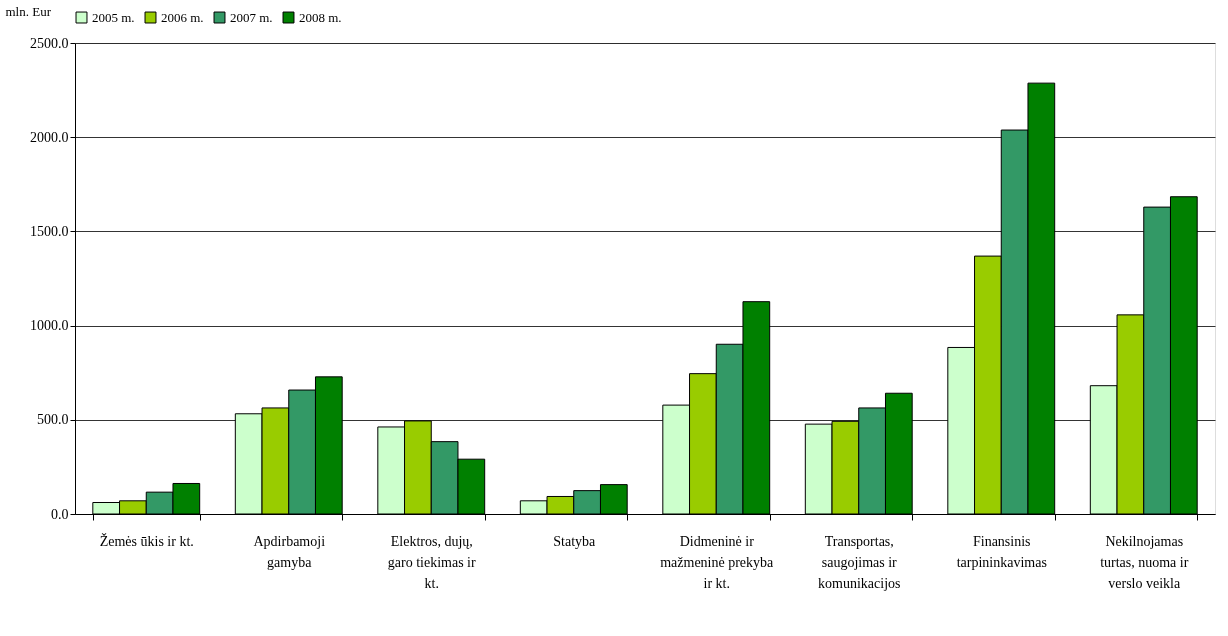 The width and height of the screenshot is (1228, 636). I want to click on x-tick-label: Transportas, saugojimas ir komunikacijos, so click(859, 562).